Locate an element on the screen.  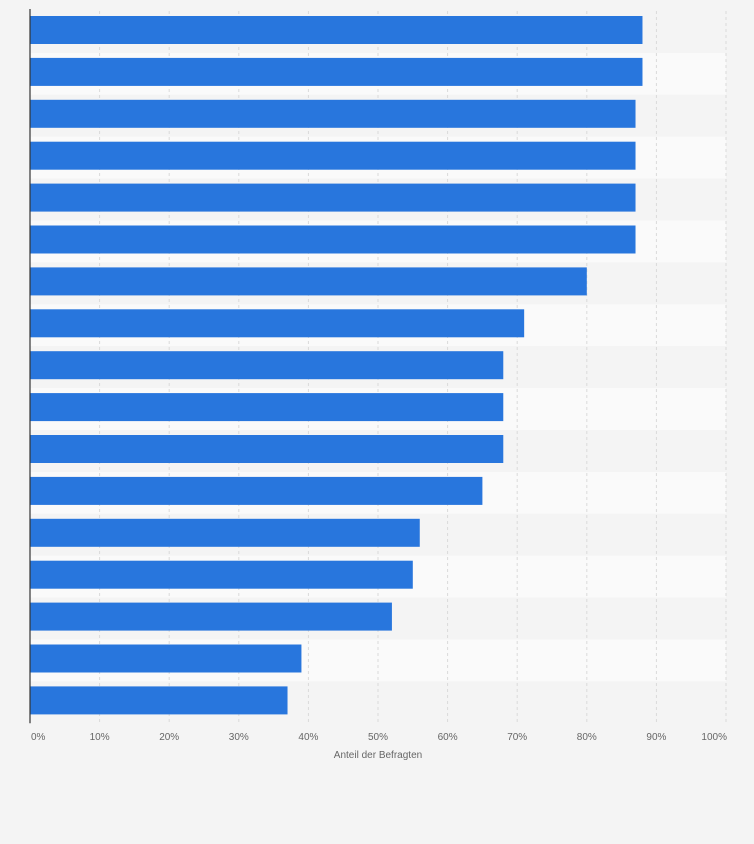
x-tick-label: 20% is located at coordinates (169, 737).